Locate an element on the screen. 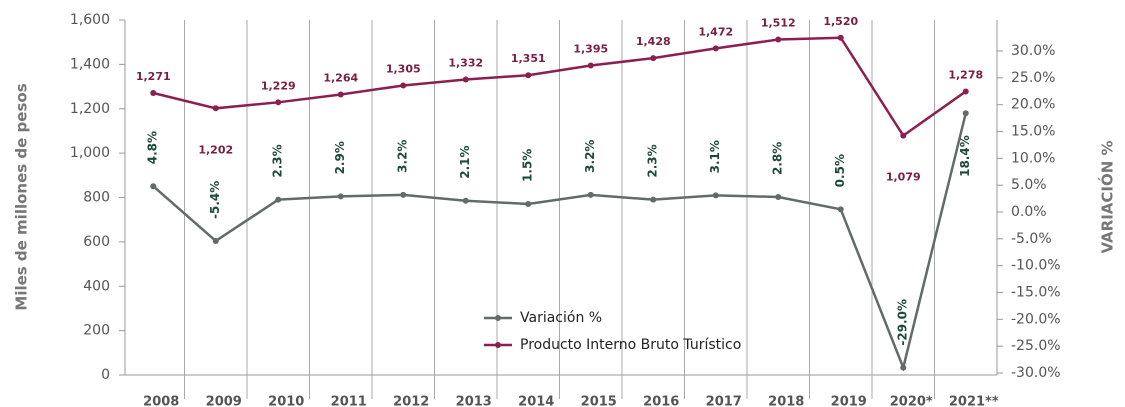 The image size is (1125, 407). x-tick-label: 2020* is located at coordinates (911, 401).